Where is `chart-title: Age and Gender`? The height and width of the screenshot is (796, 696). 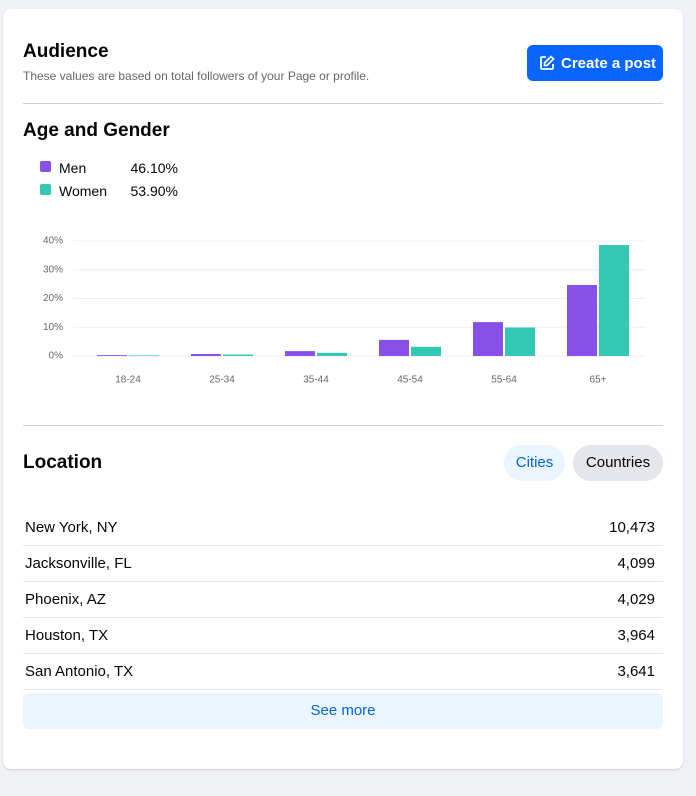
chart-title: Age and Gender is located at coordinates (96, 130).